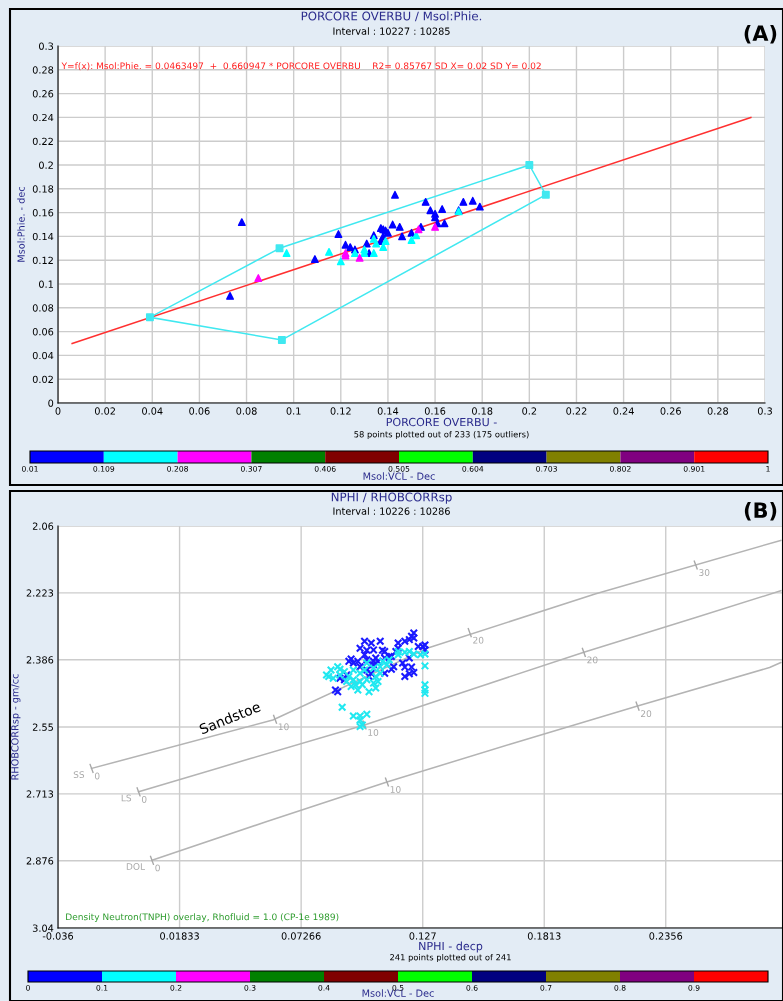 The width and height of the screenshot is (783, 1001). What do you see at coordinates (43, 332) in the screenshot?
I see `y-tick-label: 0.06` at bounding box center [43, 332].